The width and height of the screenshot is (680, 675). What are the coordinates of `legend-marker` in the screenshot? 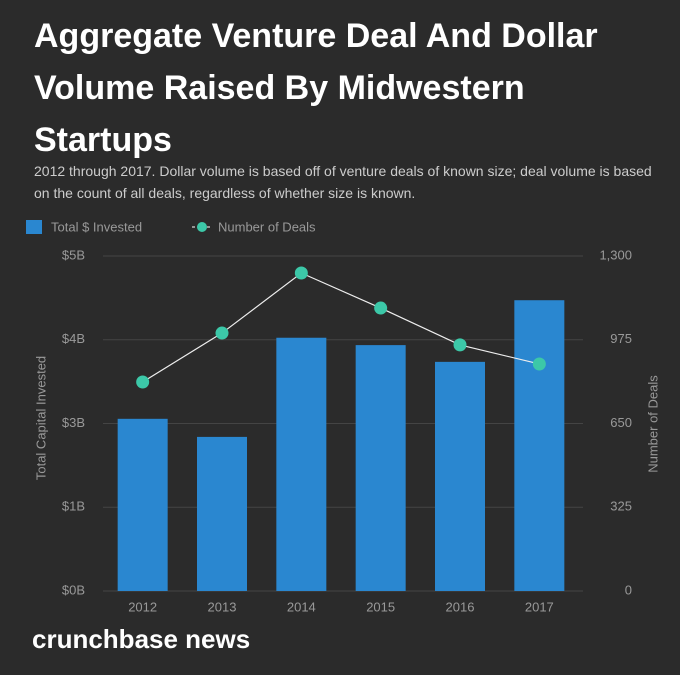 It's located at (202, 227).